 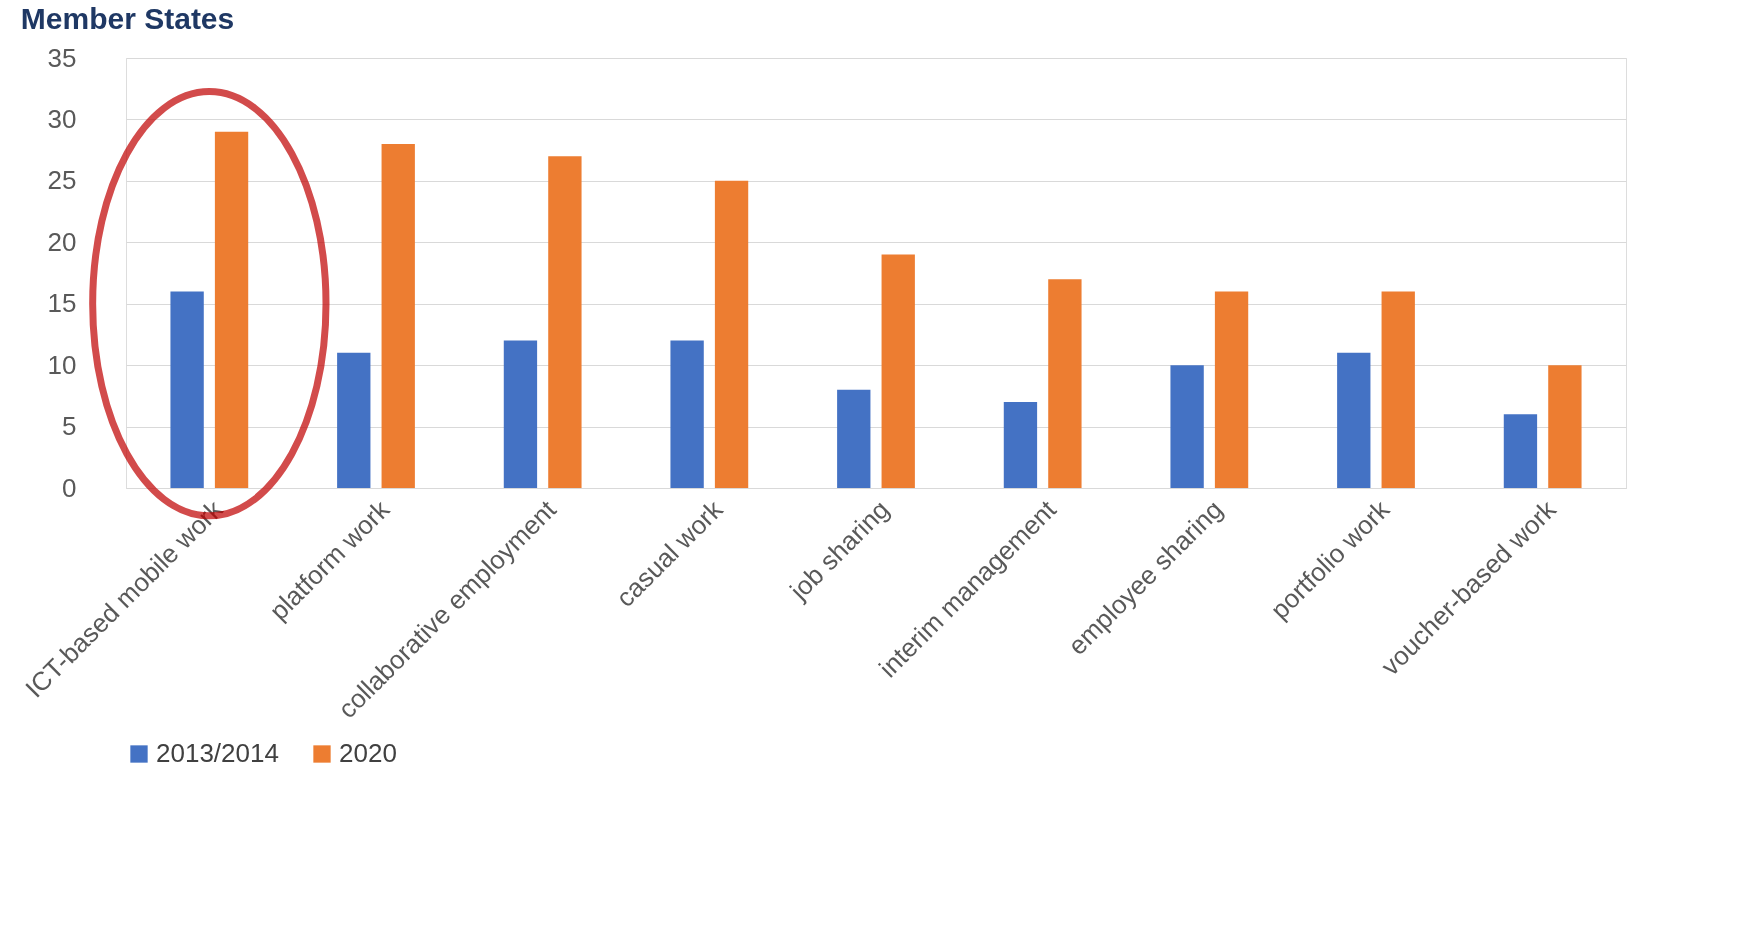 I want to click on y-tick-label: 35, so click(x=62, y=57).